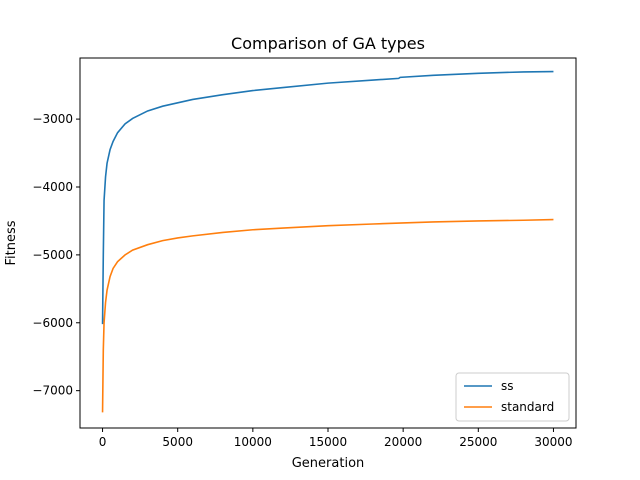 This screenshot has width=640, height=480. I want to click on legend-label-ss: ss, so click(507, 386).